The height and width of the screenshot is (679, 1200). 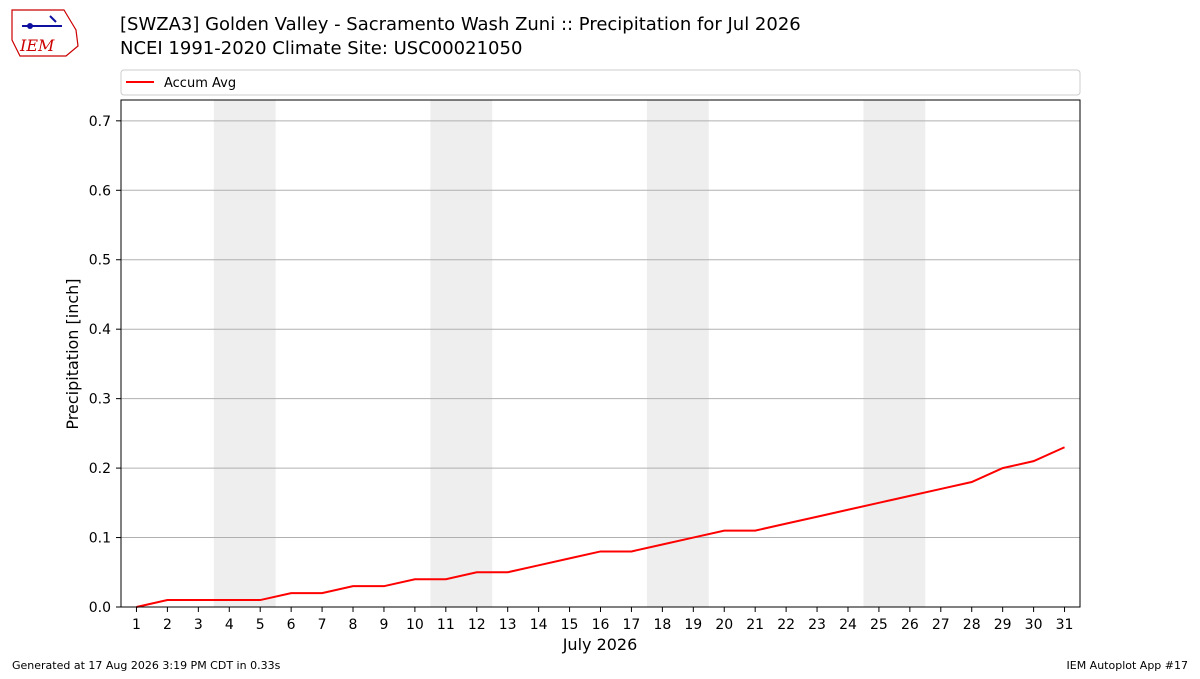 I want to click on y-tick-label: 0.4, so click(x=100, y=330).